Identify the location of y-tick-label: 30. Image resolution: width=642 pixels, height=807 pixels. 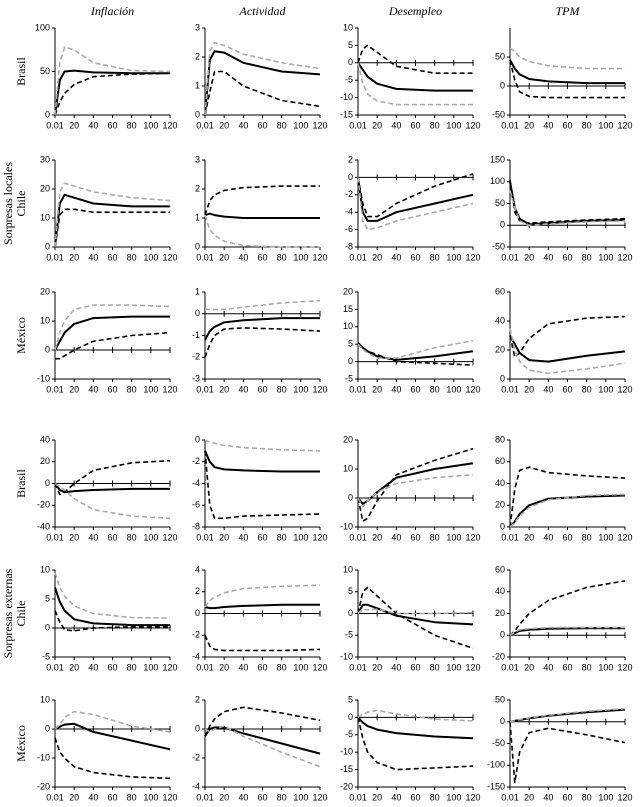
(45, 159).